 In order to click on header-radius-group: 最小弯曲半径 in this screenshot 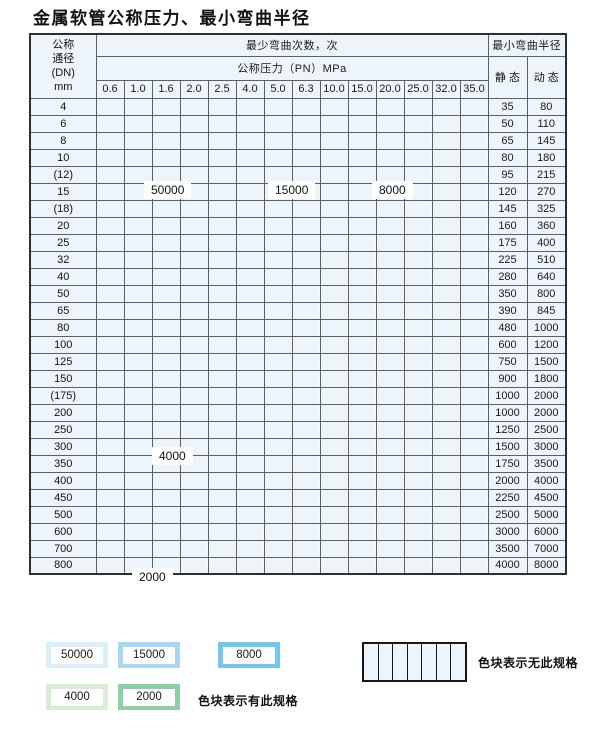, I will do `click(527, 45)`.